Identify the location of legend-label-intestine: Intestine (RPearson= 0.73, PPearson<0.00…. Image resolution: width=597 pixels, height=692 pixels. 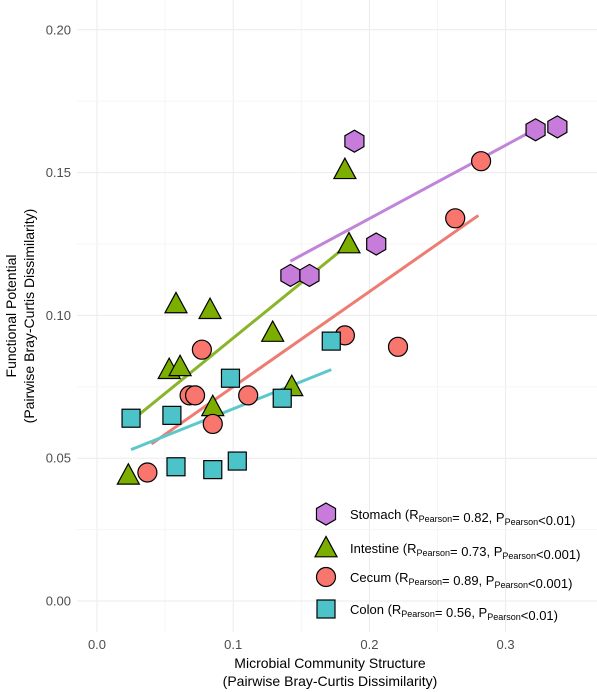
(465, 551).